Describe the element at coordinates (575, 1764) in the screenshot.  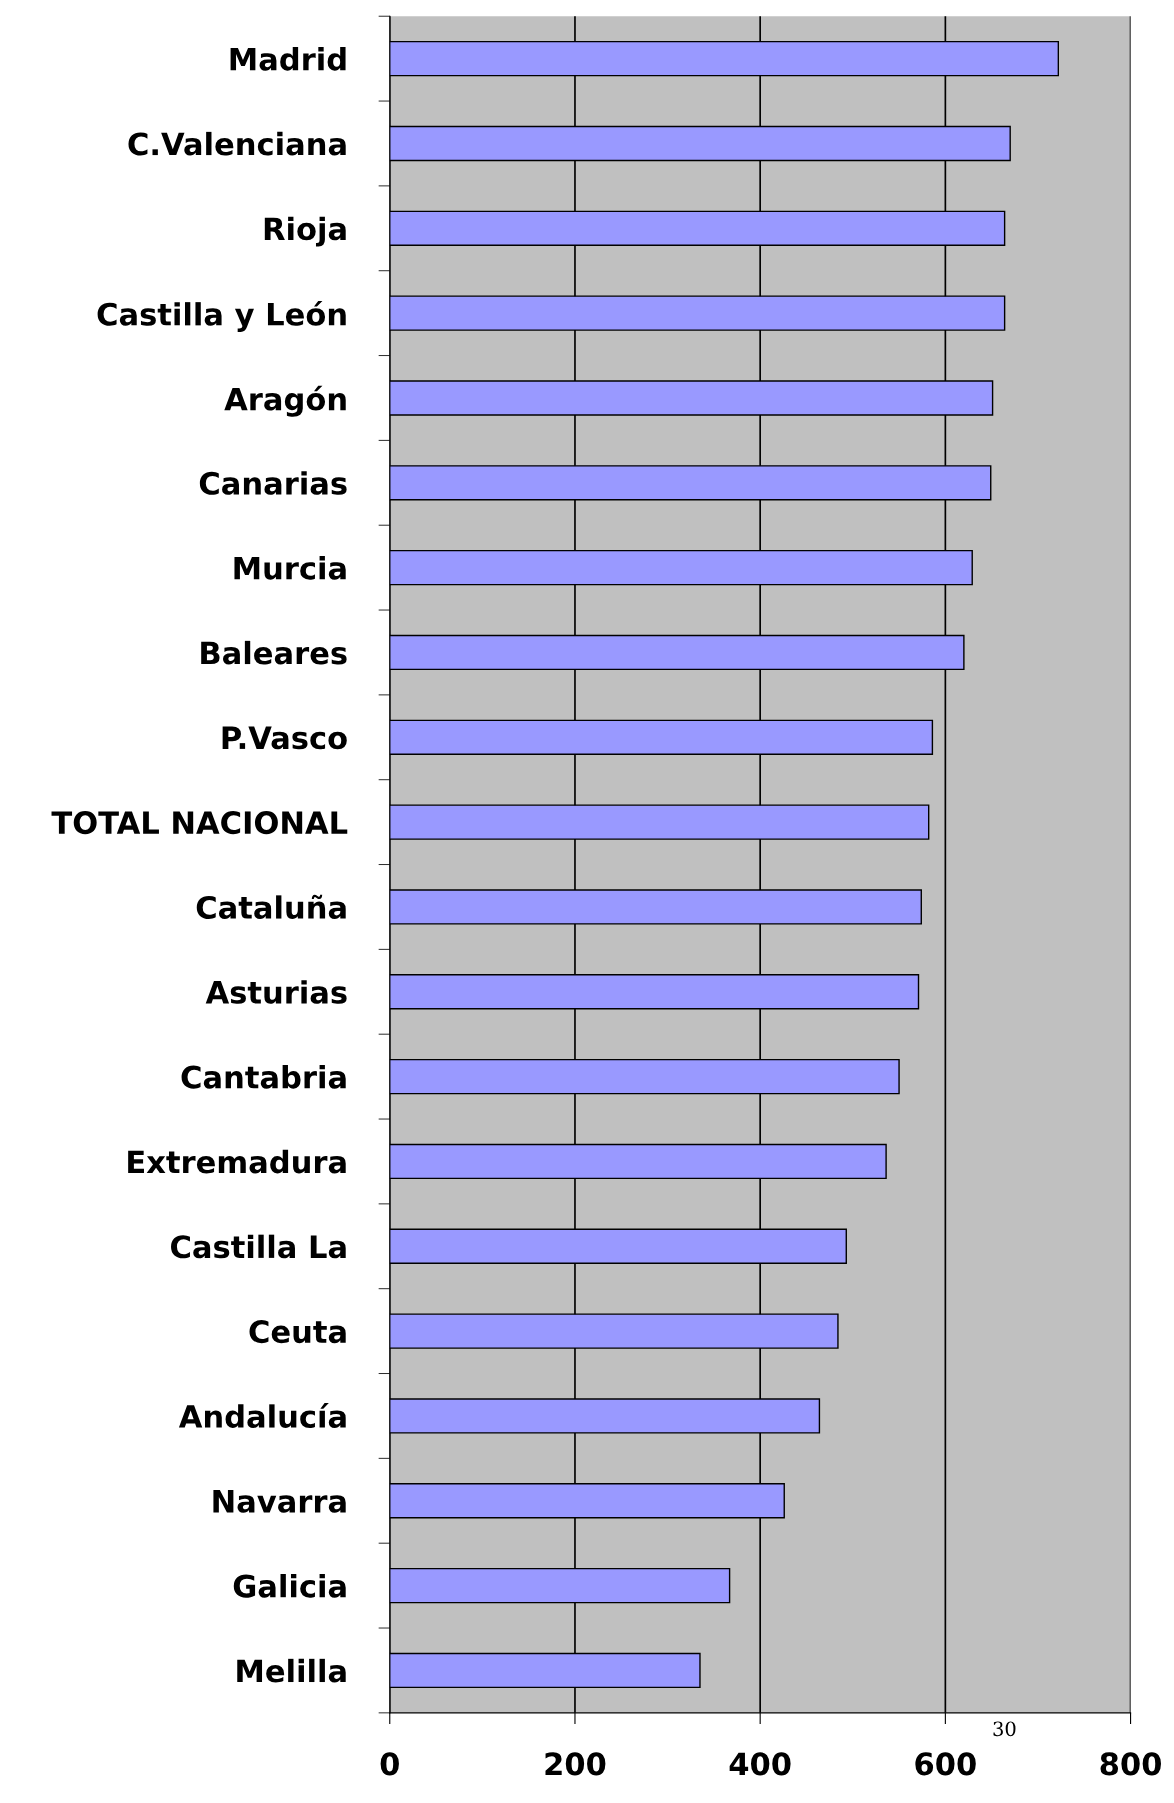
I see `x-tick-label: 200` at that location.